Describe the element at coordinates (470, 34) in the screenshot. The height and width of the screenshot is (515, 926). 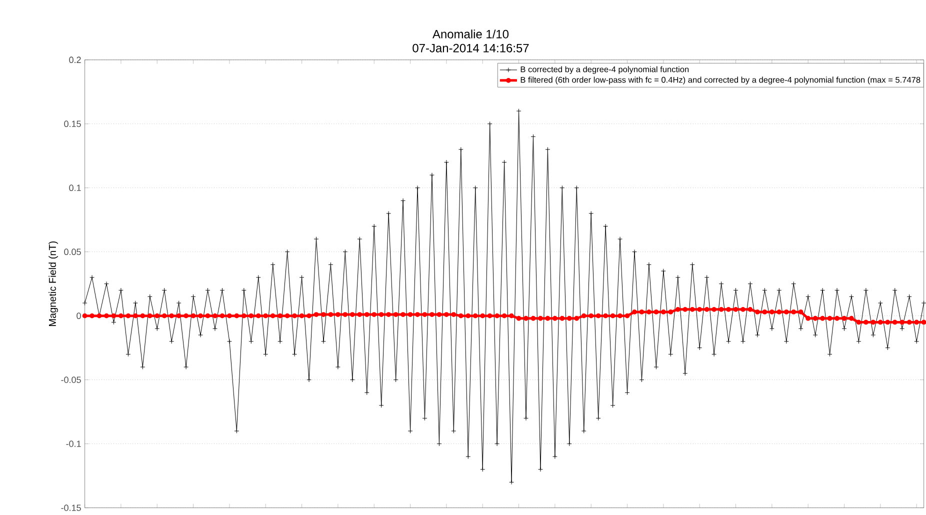
I see `chart-title: Anomalie 1/10` at that location.